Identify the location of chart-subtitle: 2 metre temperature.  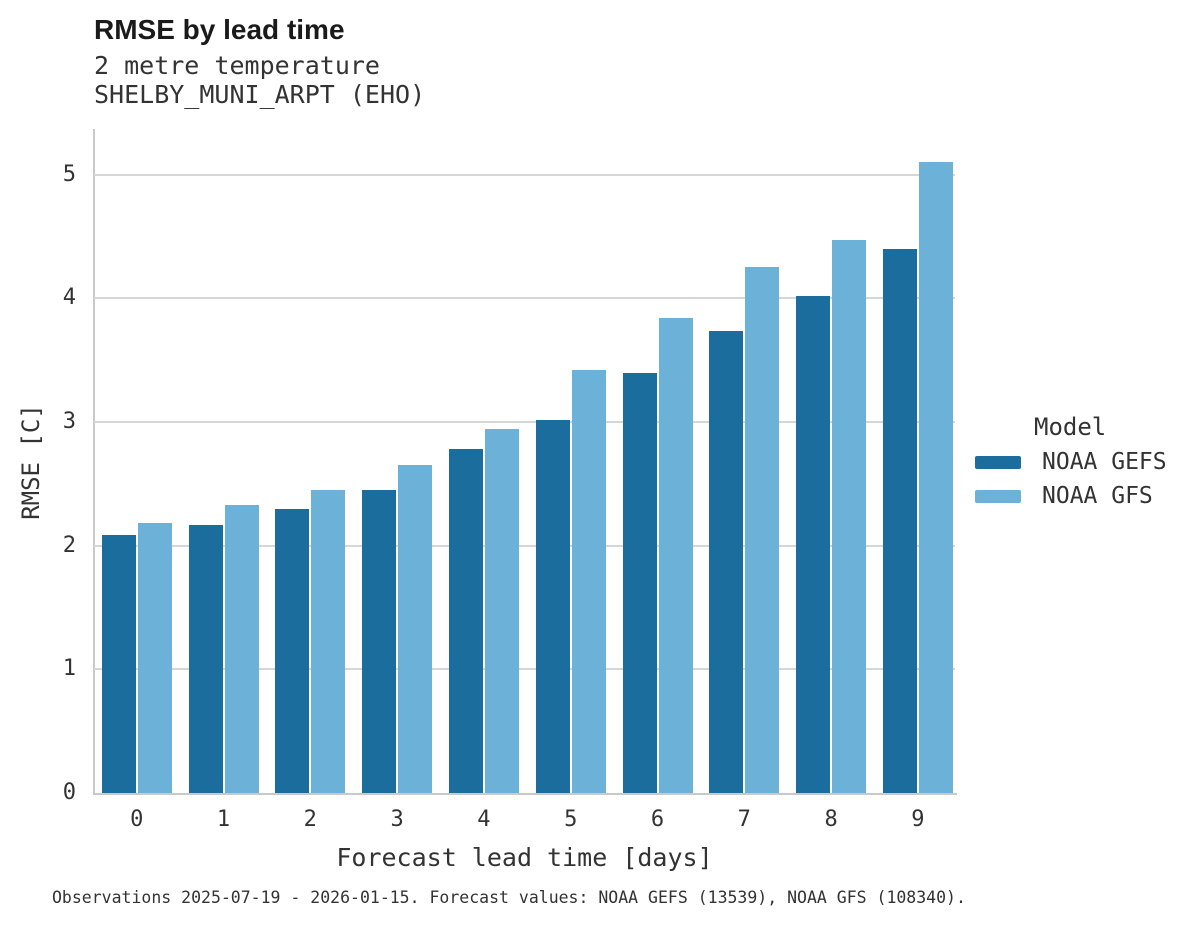
(237, 65).